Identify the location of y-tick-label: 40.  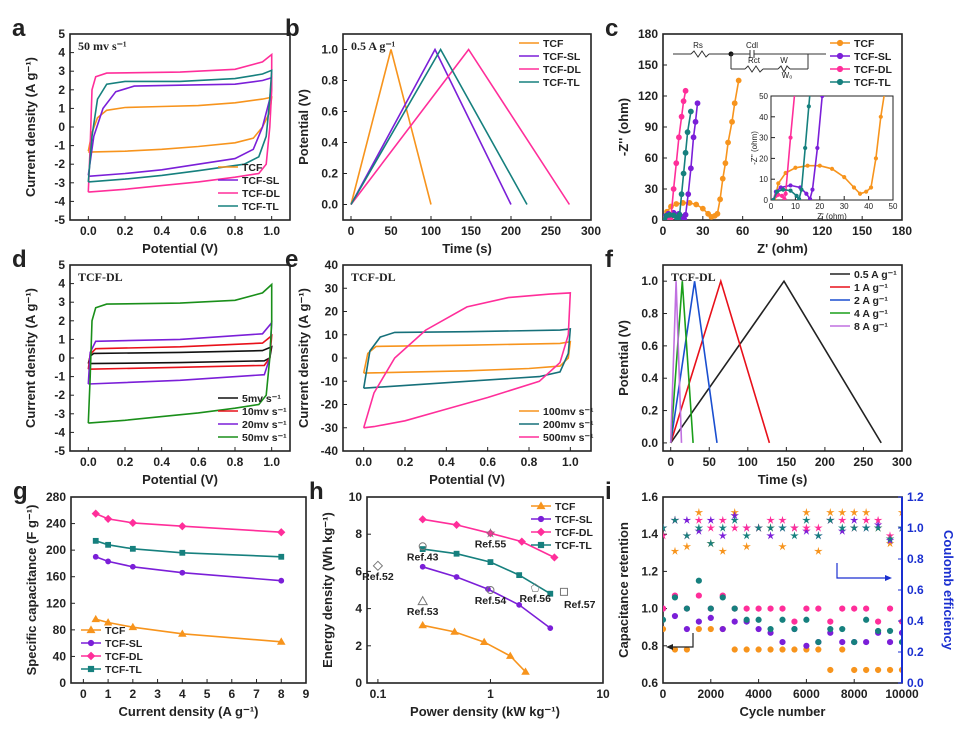
(60, 656).